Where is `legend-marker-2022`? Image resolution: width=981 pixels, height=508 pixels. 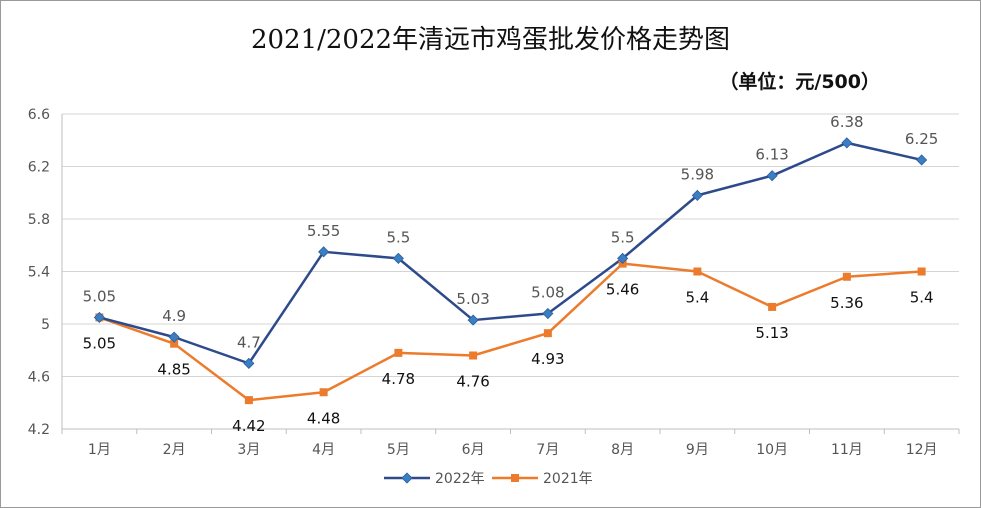 legend-marker-2022 is located at coordinates (407, 478).